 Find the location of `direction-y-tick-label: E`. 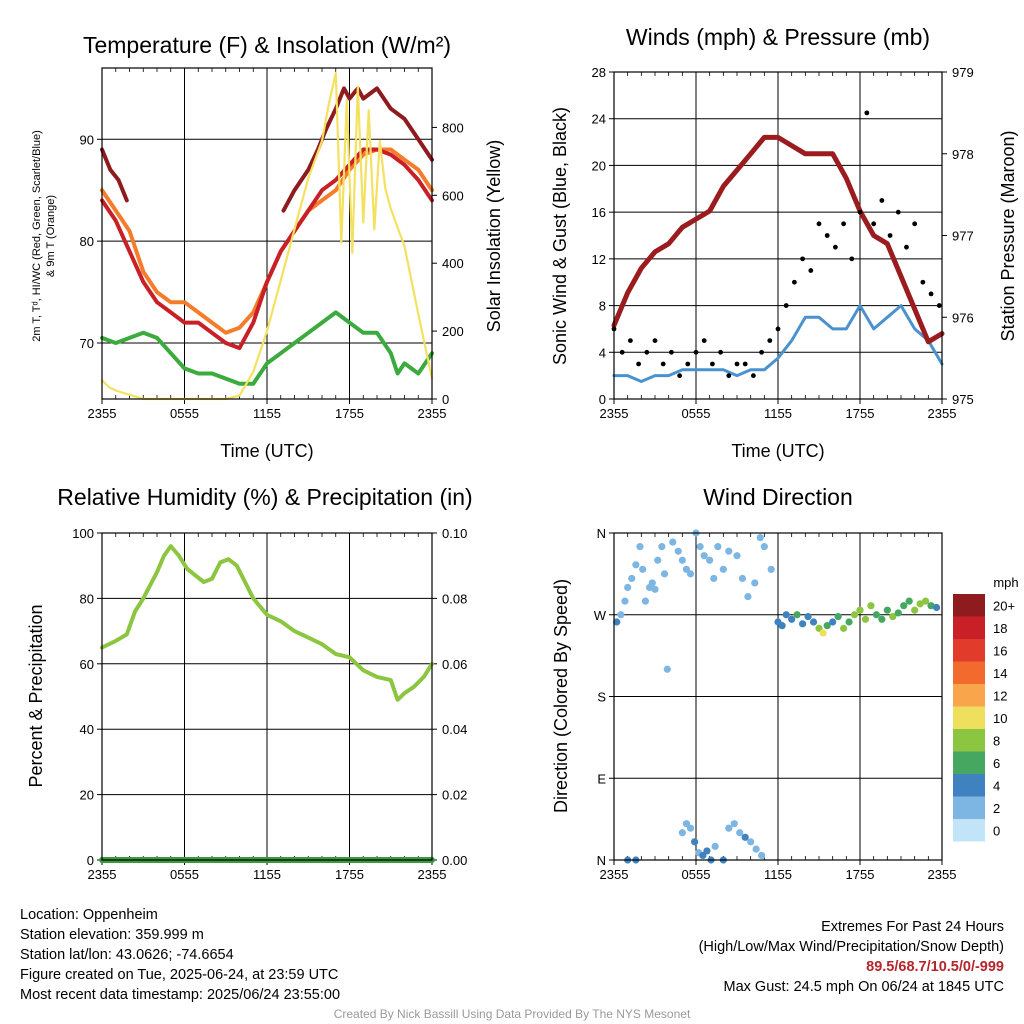

direction-y-tick-label: E is located at coordinates (601, 778).